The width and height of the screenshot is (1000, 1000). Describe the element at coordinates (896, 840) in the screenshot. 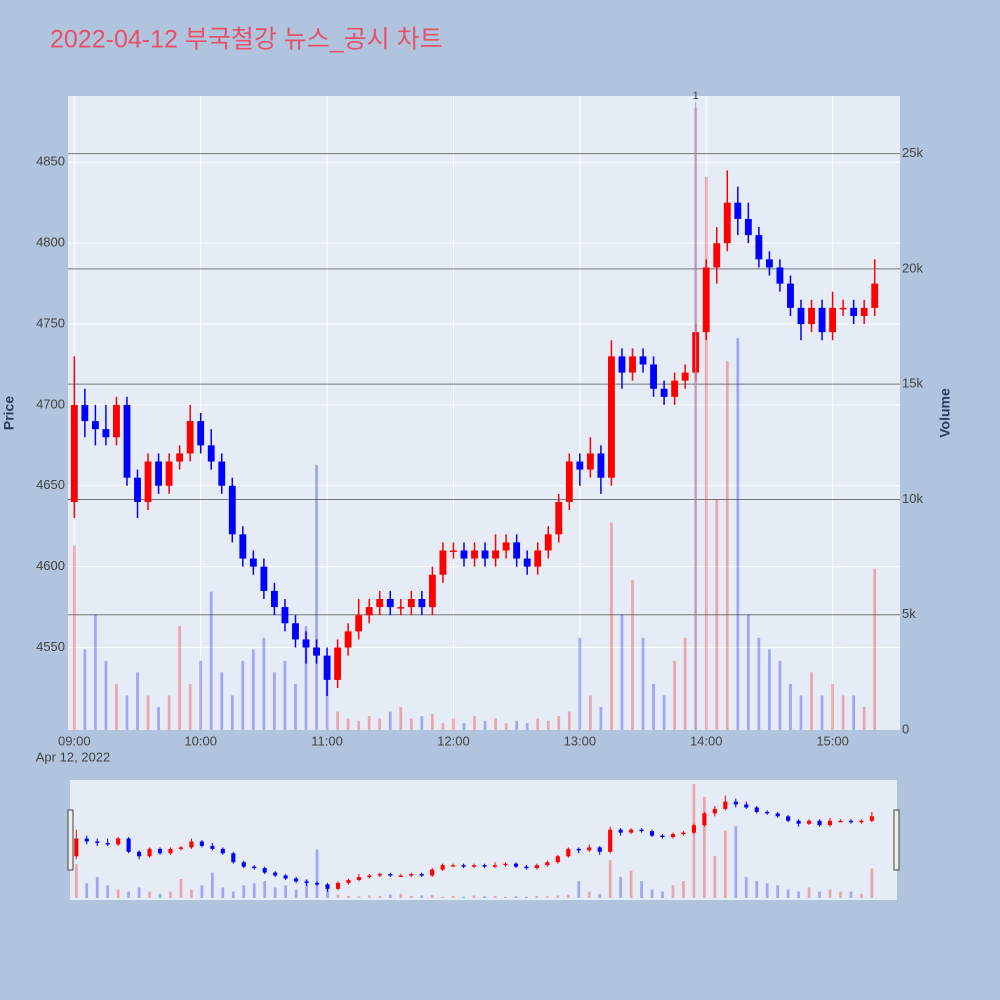

I see `range-handle-right` at that location.